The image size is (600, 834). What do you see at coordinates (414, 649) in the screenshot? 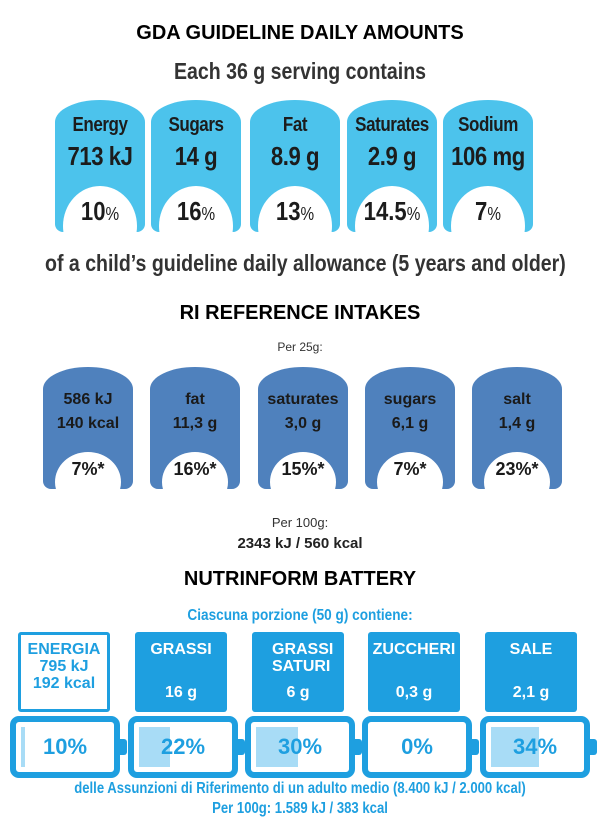
I see `nb-label: ZUCCHERI` at bounding box center [414, 649].